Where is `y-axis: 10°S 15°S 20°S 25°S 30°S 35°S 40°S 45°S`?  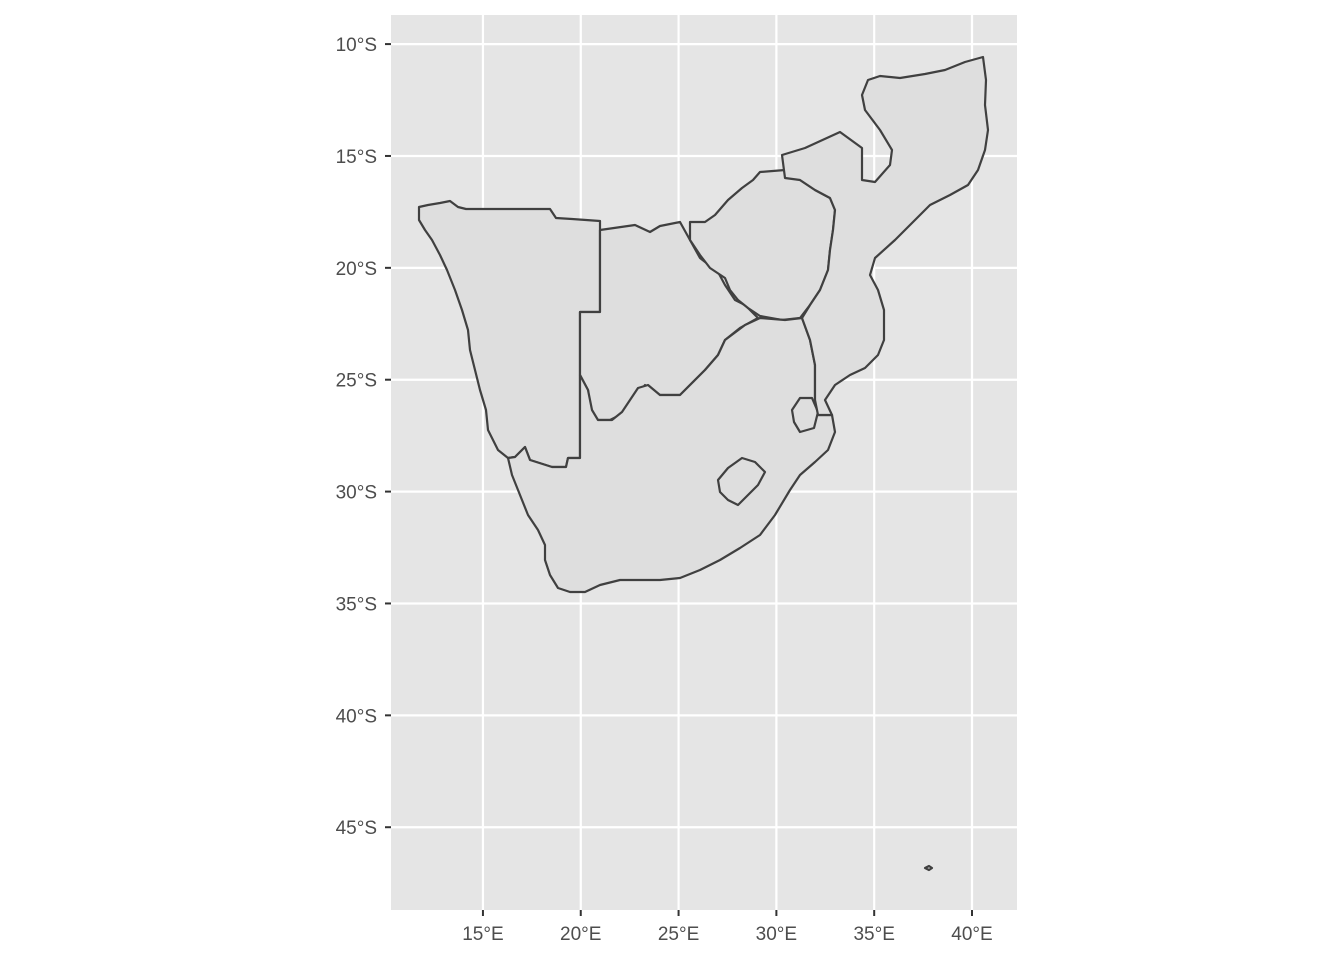 y-axis: 10°S 15°S 20°S 25°S 30°S 35°S 40°S 45°S is located at coordinates (363, 437).